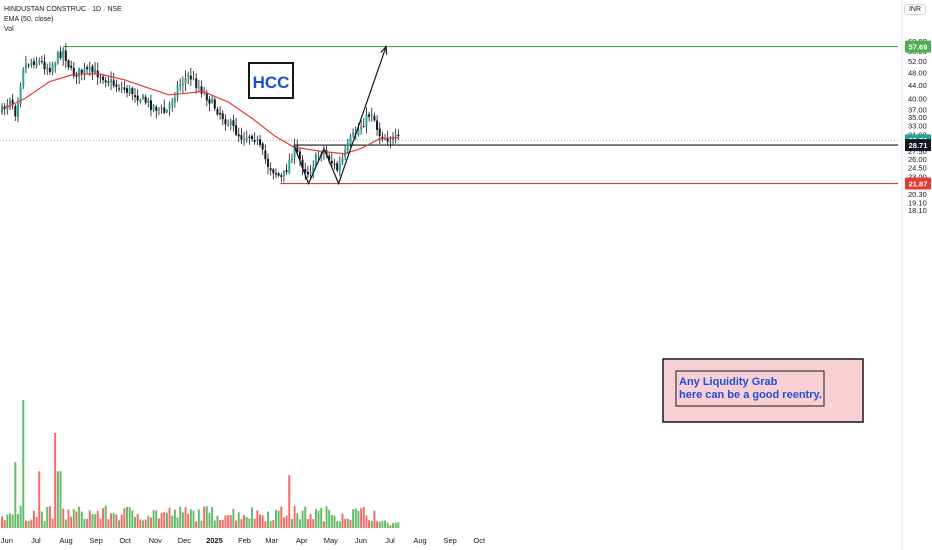 The width and height of the screenshot is (932, 550). What do you see at coordinates (384, 50) in the screenshot?
I see `target-arrow-head` at bounding box center [384, 50].